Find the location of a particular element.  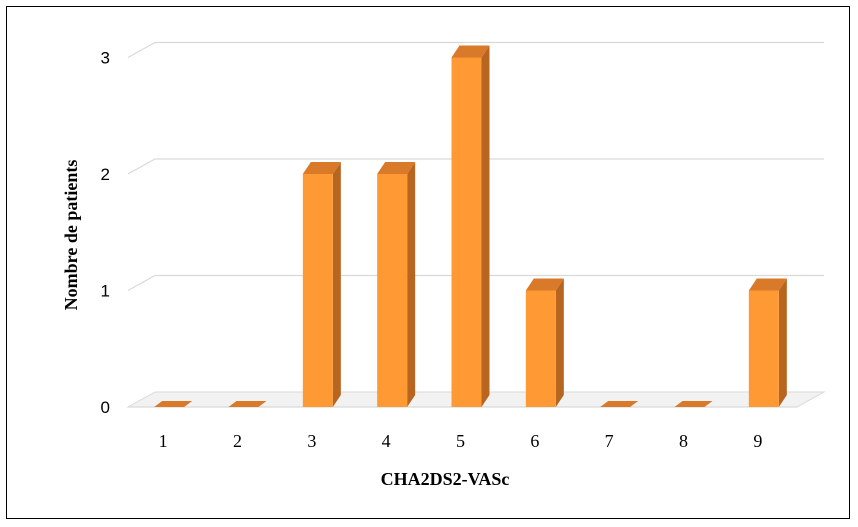

y-axis-title: Nombre de patients is located at coordinates (71, 235).